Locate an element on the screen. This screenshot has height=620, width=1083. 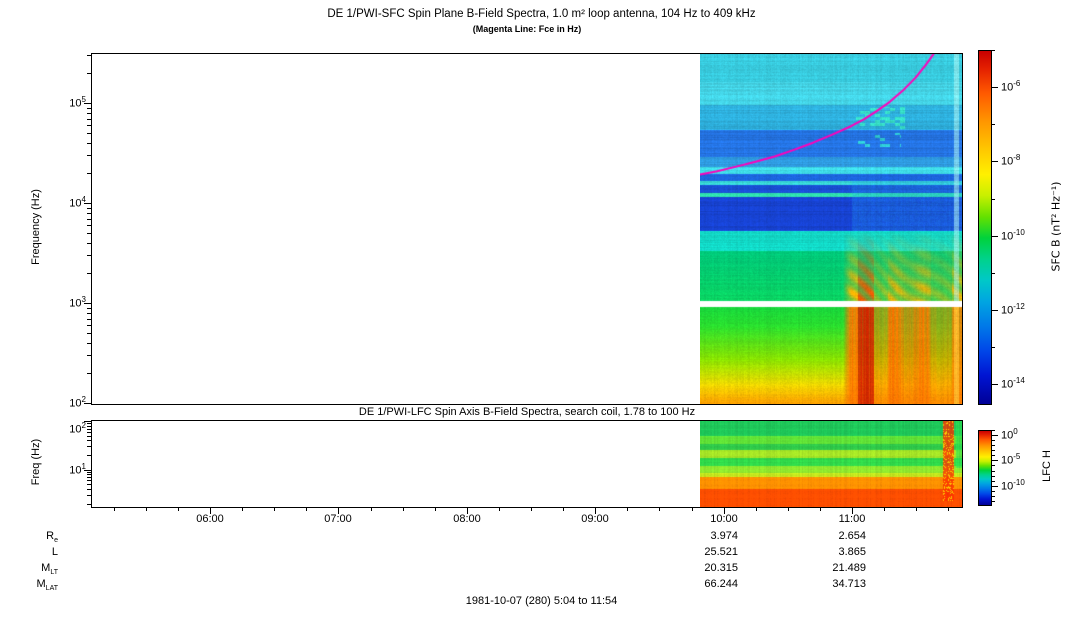
lfc-colorbar-tick-label: 10-5 is located at coordinates (1011, 459).